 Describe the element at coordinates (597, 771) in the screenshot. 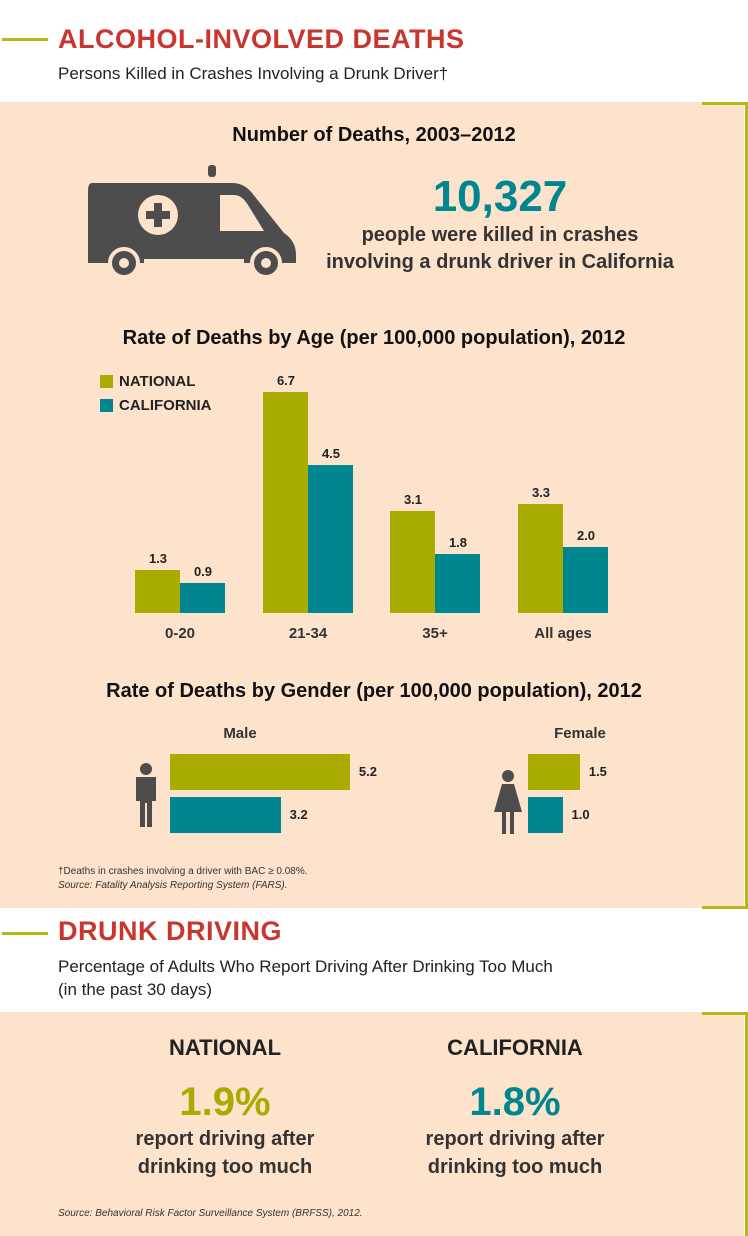

I see `data-label: 1.5` at that location.